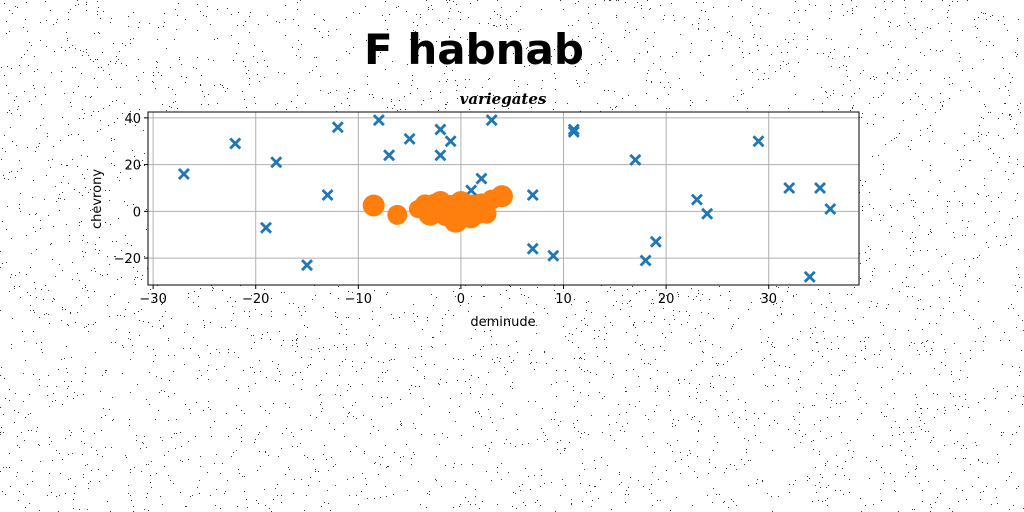 The image size is (1024, 512). What do you see at coordinates (768, 299) in the screenshot?
I see `x-tick-label: 30` at bounding box center [768, 299].